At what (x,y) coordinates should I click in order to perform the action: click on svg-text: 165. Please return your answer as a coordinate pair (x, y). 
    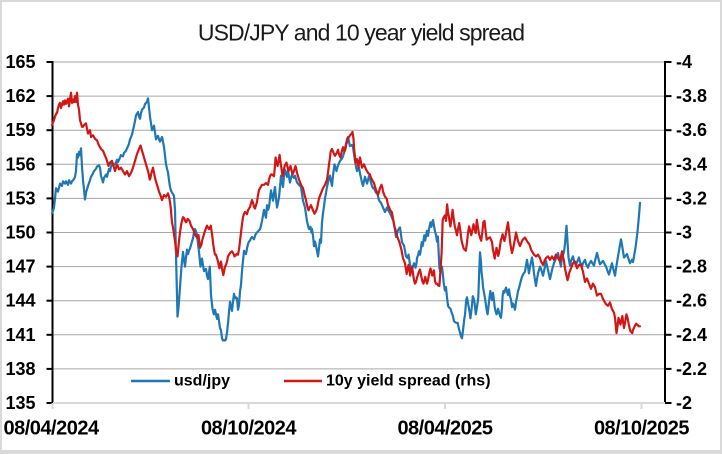
    Looking at the image, I should click on (20, 62).